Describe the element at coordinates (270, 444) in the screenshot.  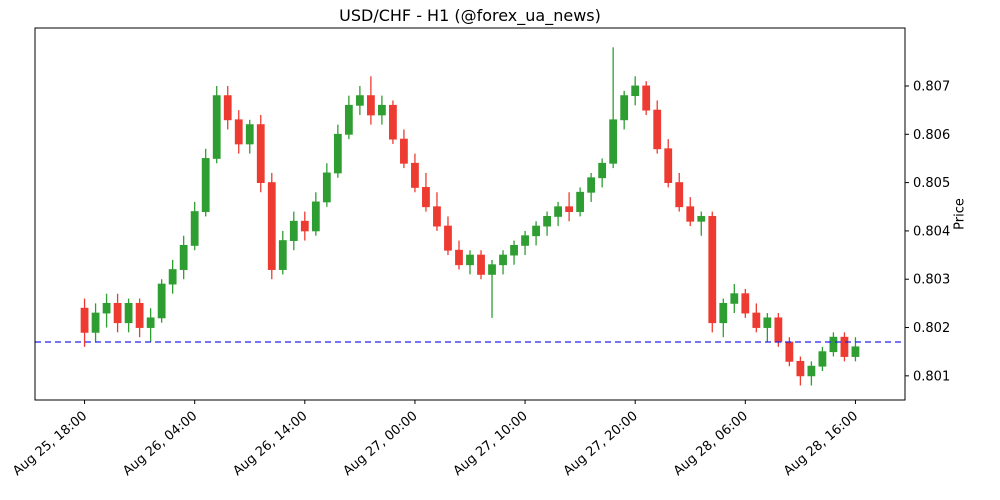
I see `x-tick-label: Aug 26, 14:00` at that location.